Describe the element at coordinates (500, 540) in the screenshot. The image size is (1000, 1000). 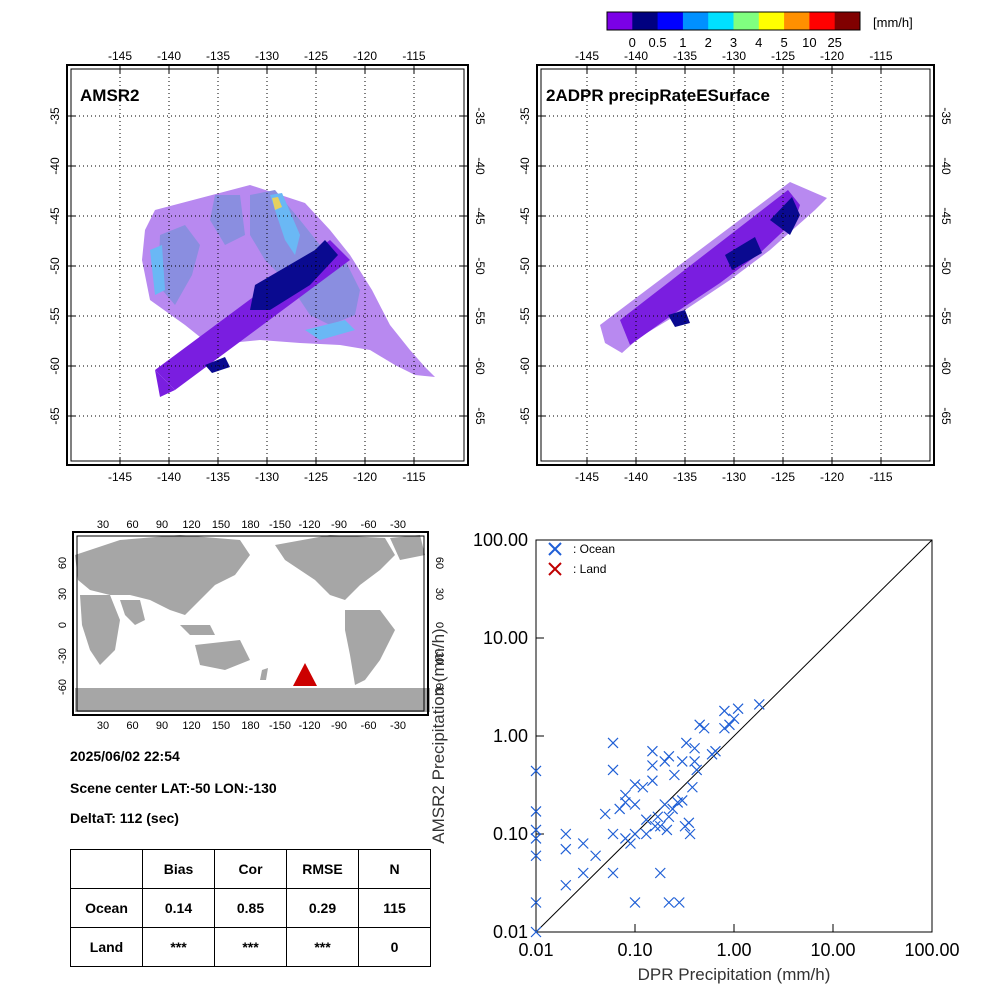
I see `y-tick-label: 100.00` at that location.